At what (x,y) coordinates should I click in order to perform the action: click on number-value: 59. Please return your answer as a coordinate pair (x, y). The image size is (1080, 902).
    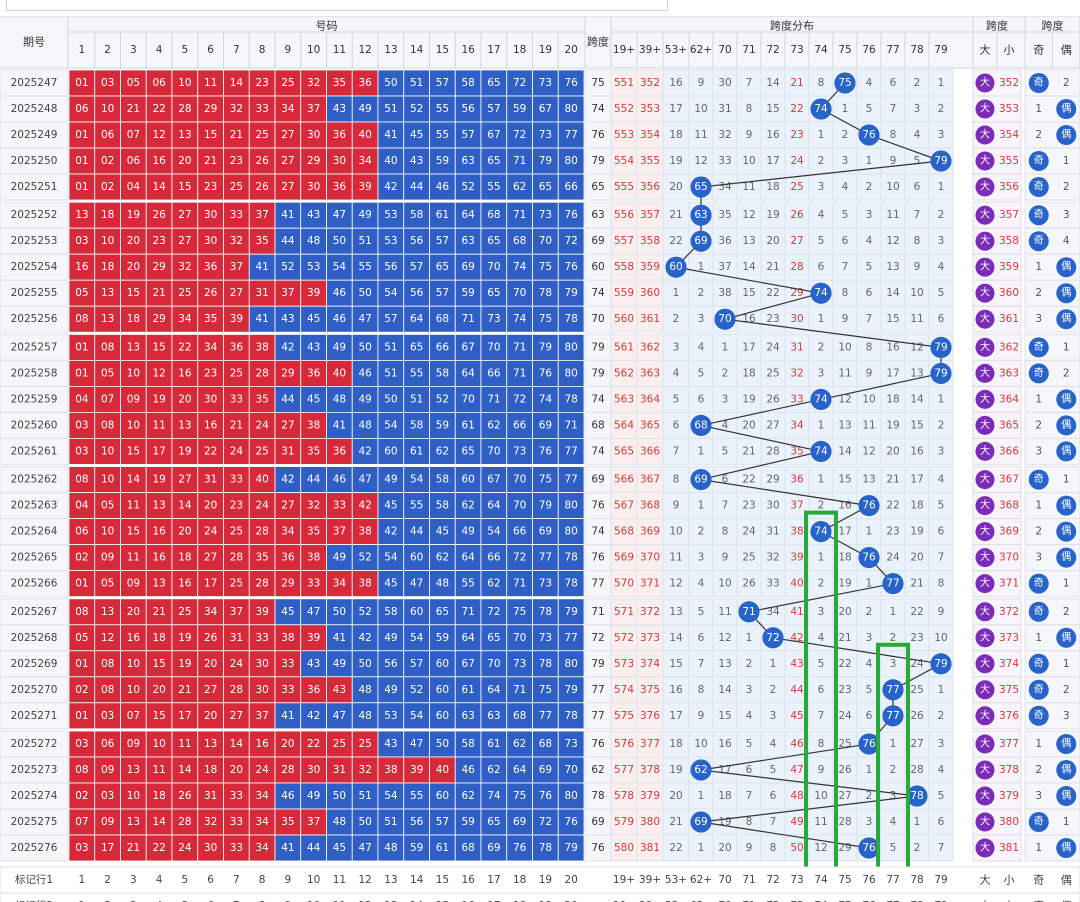
    Looking at the image, I should click on (442, 161).